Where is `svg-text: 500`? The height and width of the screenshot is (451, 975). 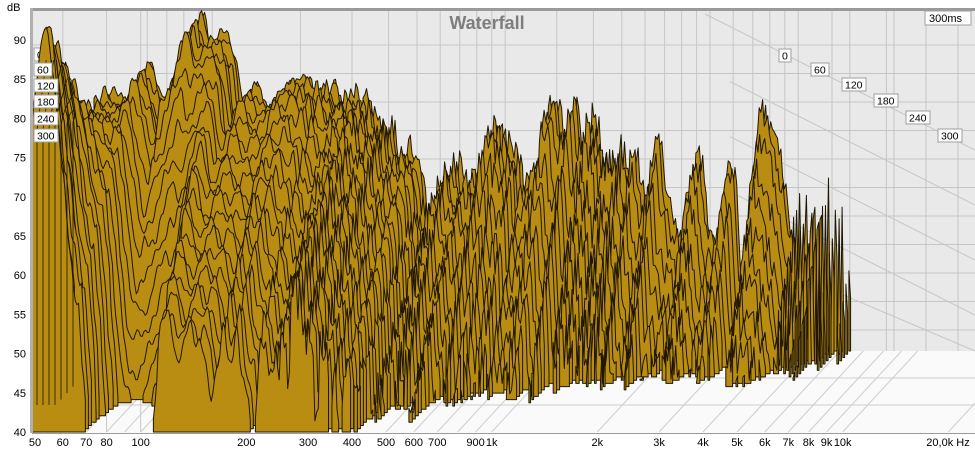
svg-text: 500 is located at coordinates (386, 443).